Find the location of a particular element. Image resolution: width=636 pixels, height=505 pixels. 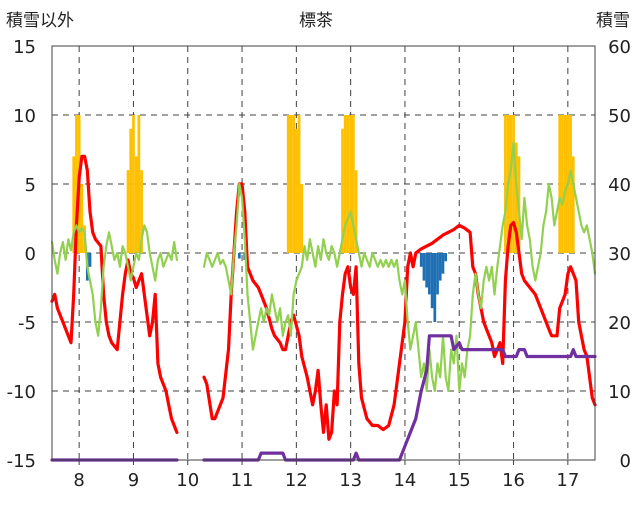

x-tick-label: 9 is located at coordinates (133, 480).